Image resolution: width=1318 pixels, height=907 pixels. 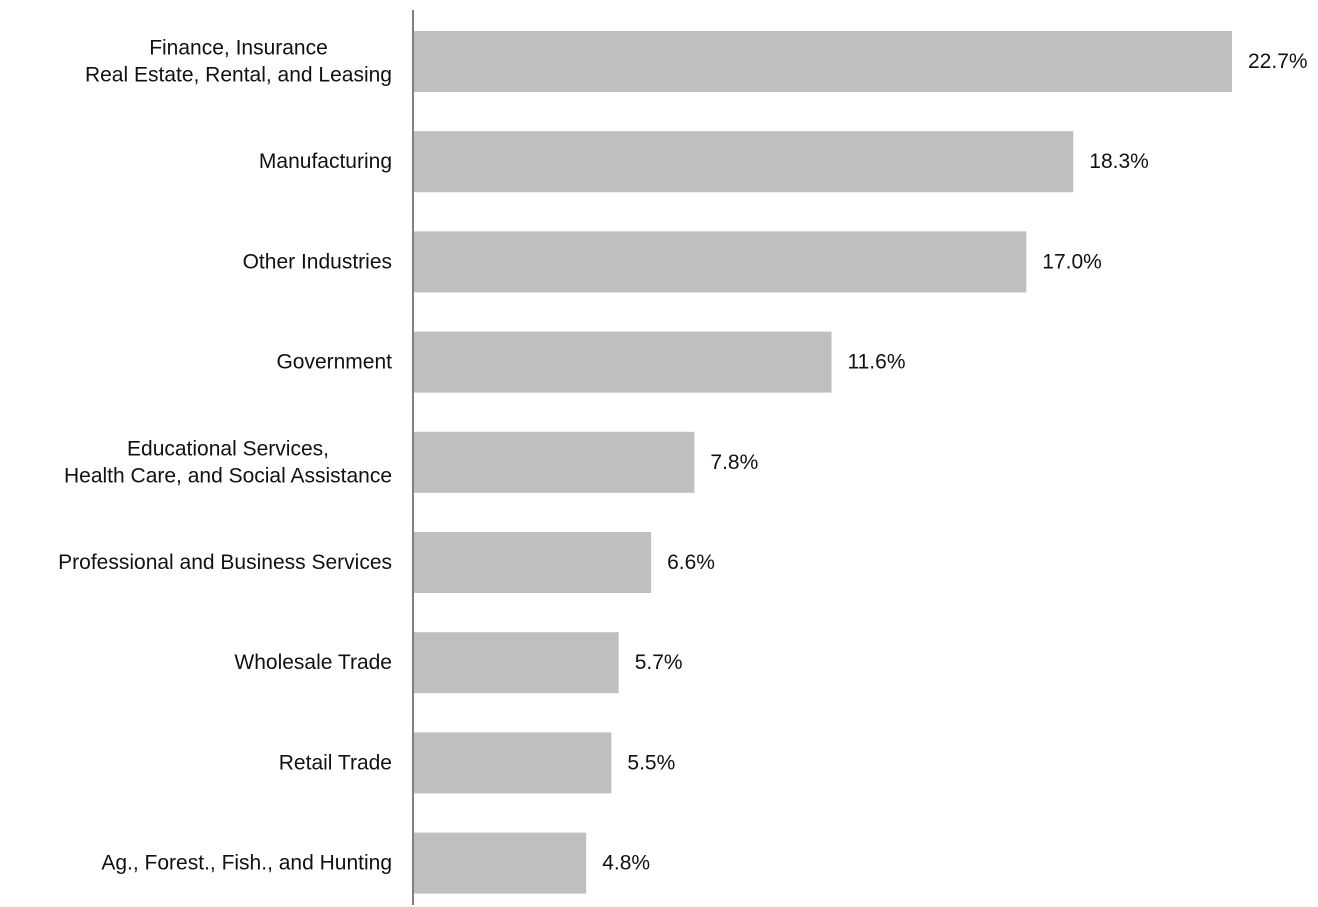 I want to click on value-label: 18.3%, so click(x=1119, y=161).